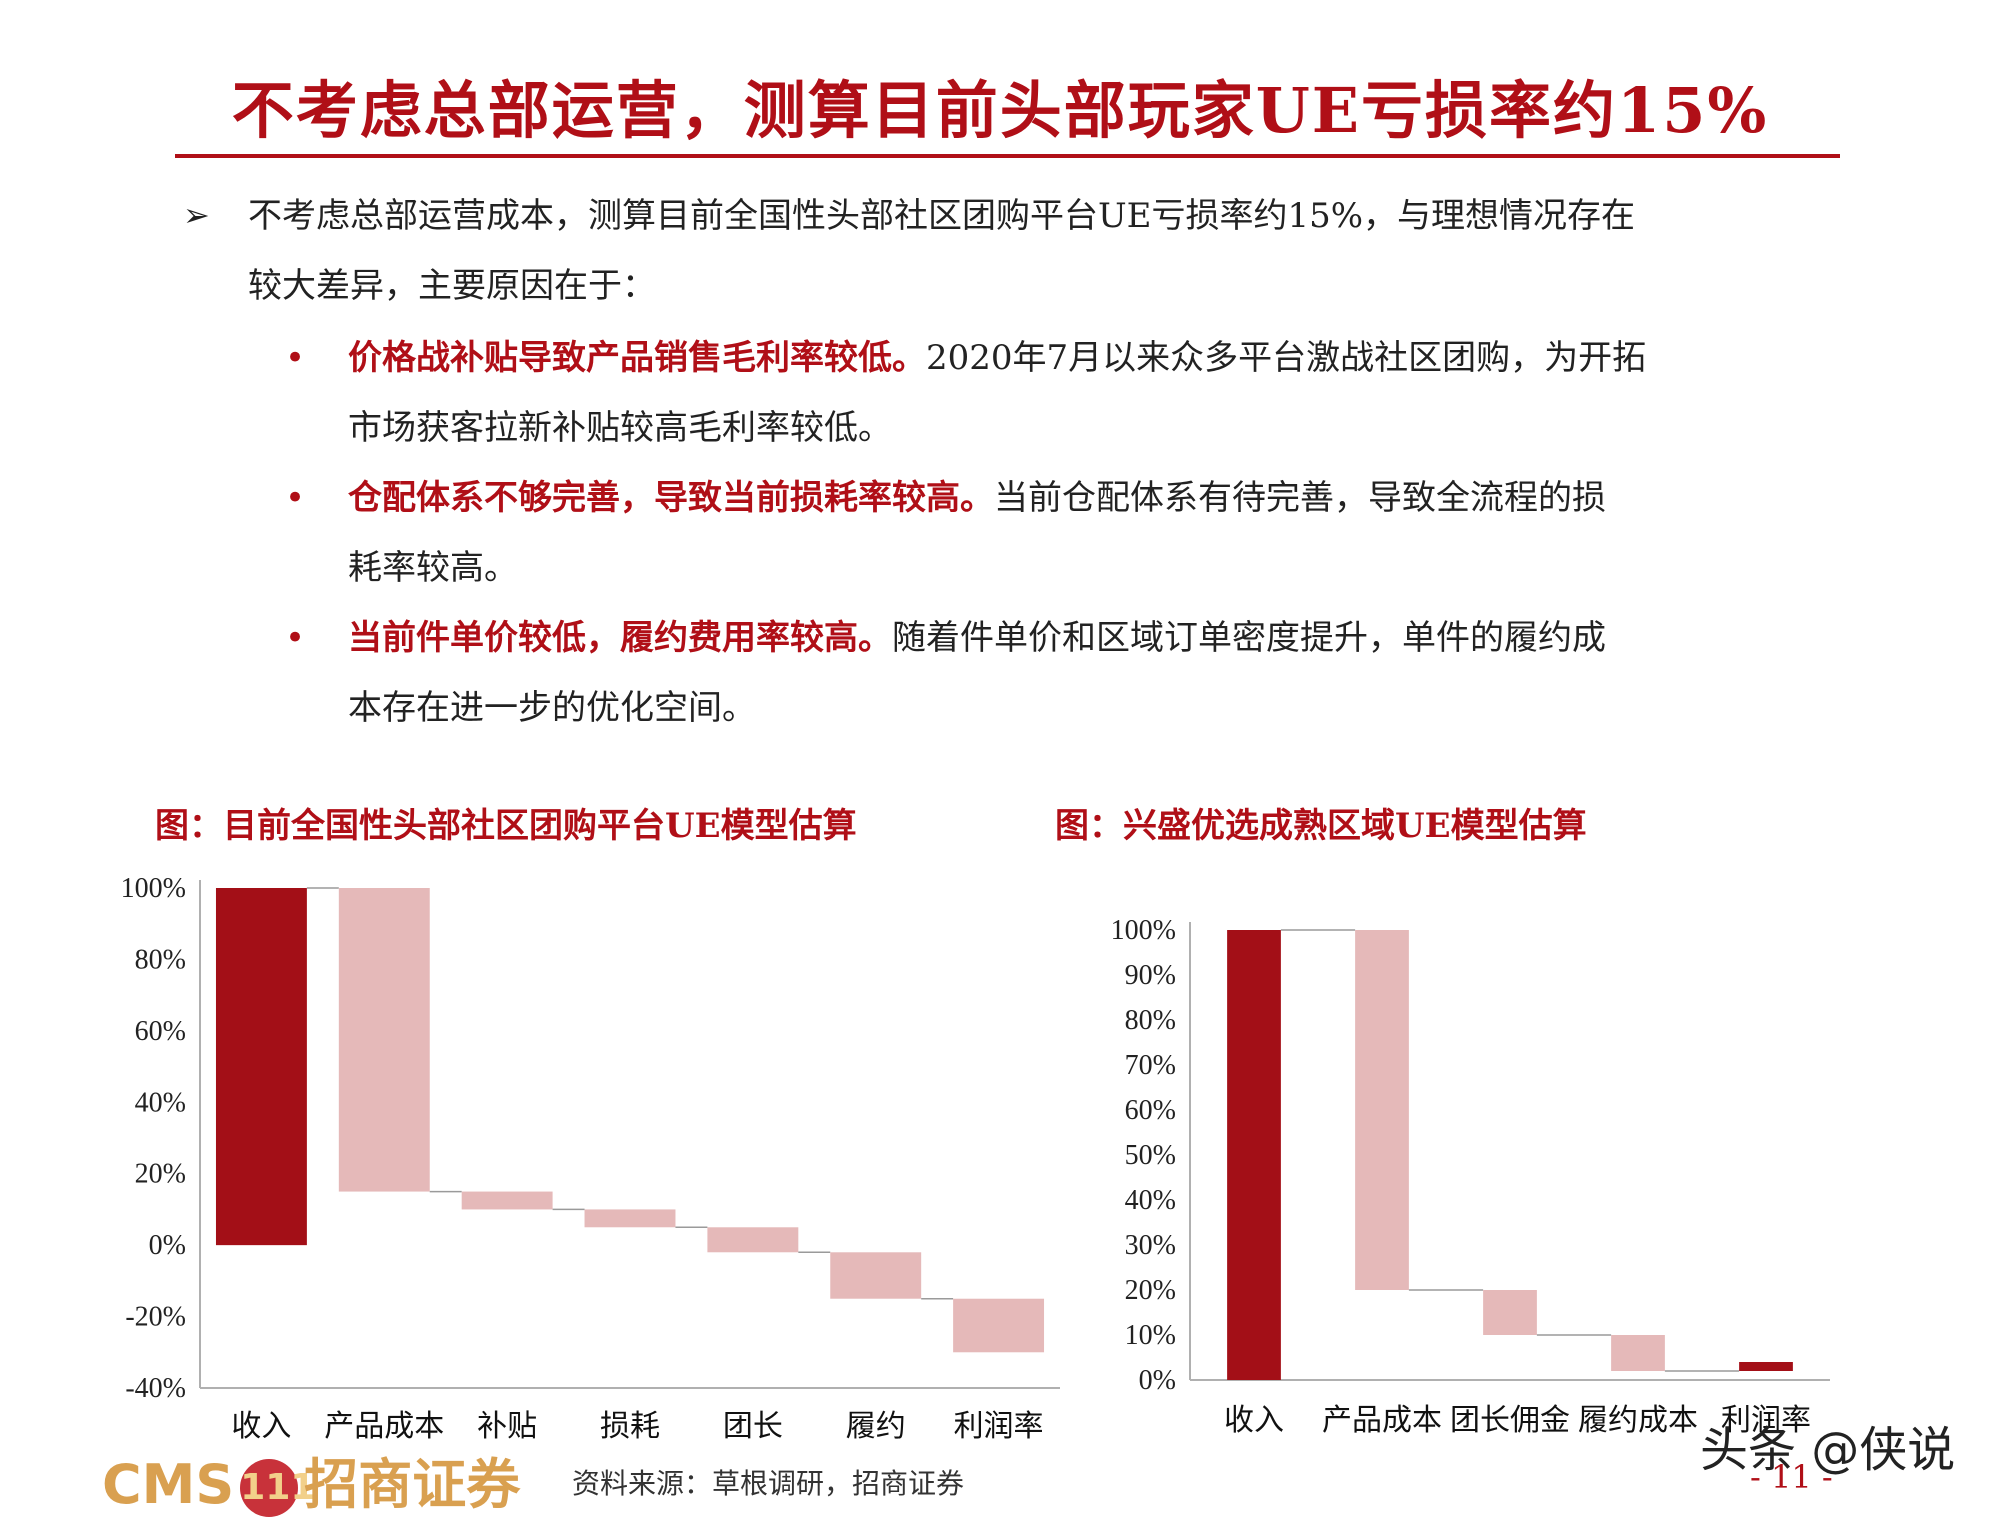  I want to click on chart-1-title: 图：目前全国性头部社区团购平台UE模型估算, so click(506, 826).